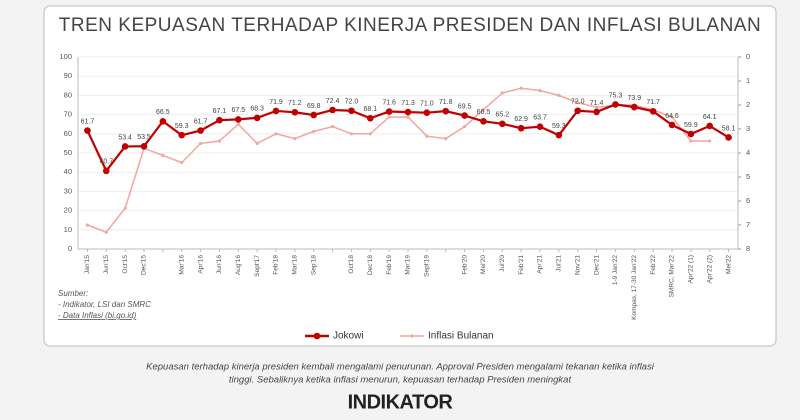 This screenshot has height=420, width=800. I want to click on data-label: 53.4, so click(125, 137).